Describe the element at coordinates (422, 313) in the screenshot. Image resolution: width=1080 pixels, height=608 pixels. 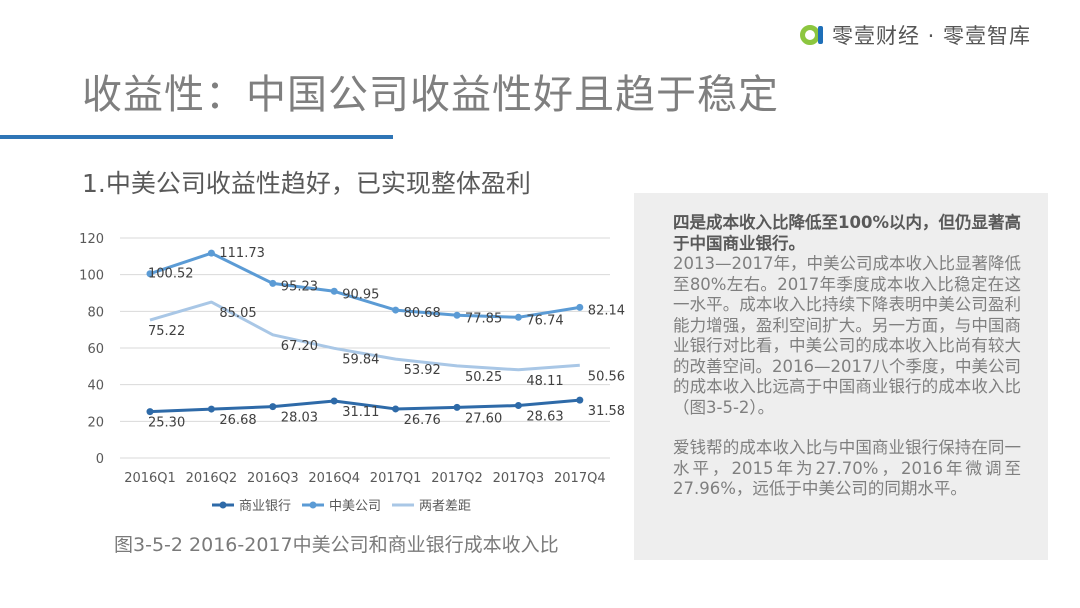
I see `data-label: 80.68` at that location.